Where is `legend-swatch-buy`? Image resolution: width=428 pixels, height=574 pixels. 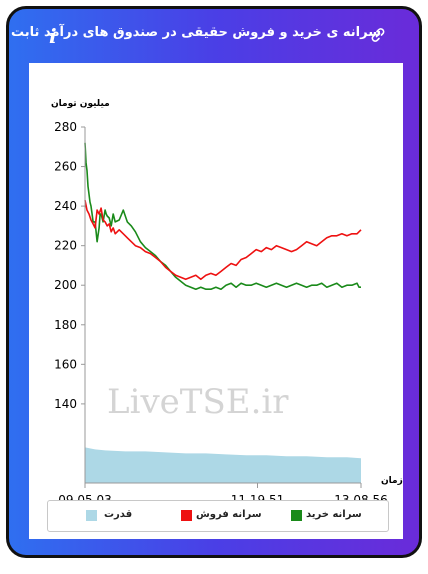 legend-swatch-buy is located at coordinates (296, 515).